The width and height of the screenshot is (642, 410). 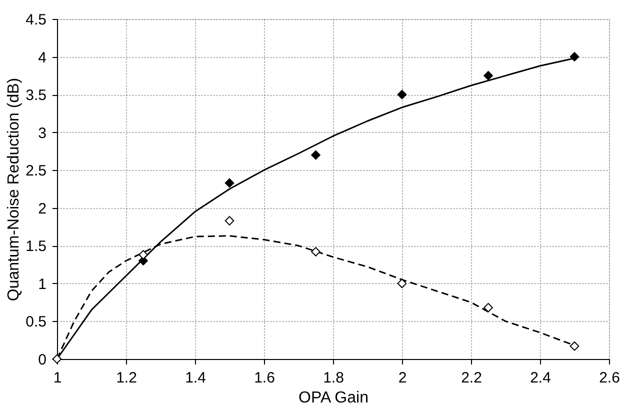 I want to click on y-tick-label: 2, so click(x=42, y=209).